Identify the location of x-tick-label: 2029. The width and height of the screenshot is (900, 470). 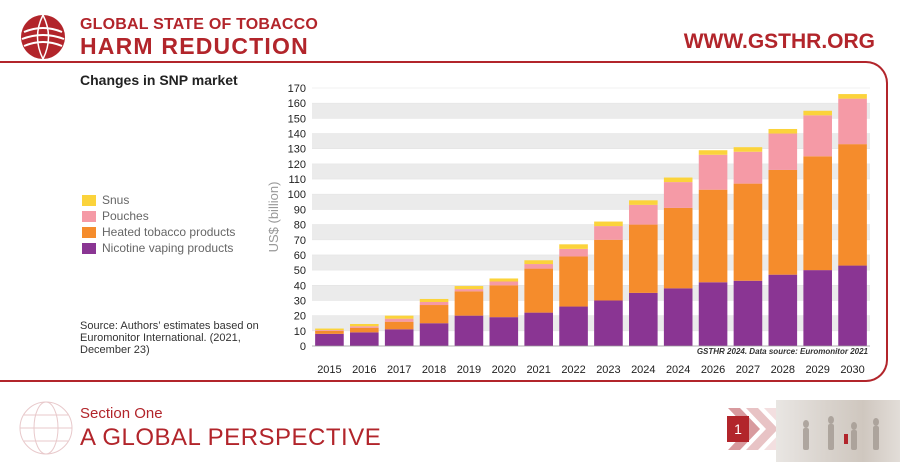
(817, 370).